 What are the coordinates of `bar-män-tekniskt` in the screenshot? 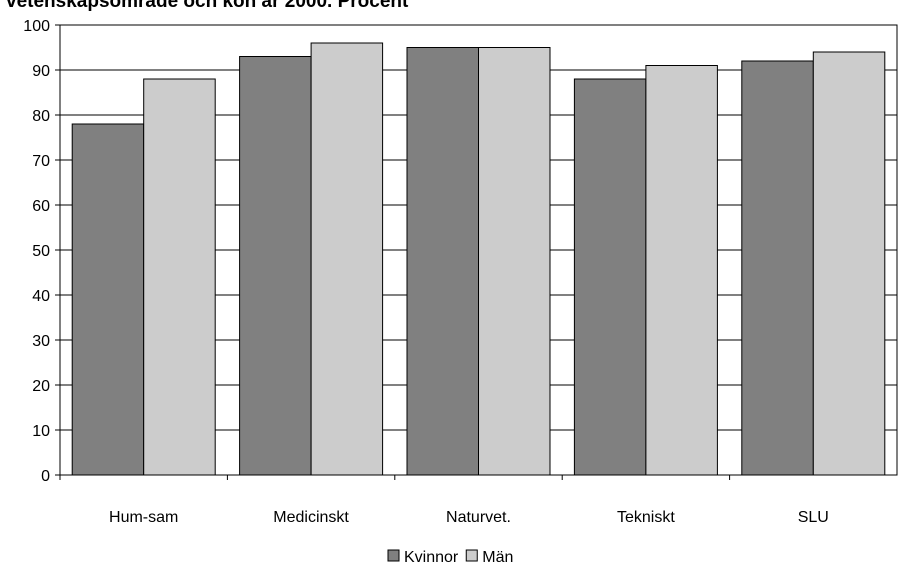 It's located at (681, 270).